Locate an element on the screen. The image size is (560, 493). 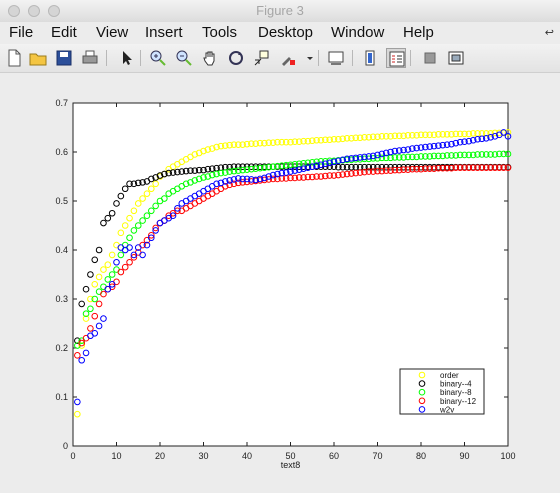
open-file-button is located at coordinates (38, 58).